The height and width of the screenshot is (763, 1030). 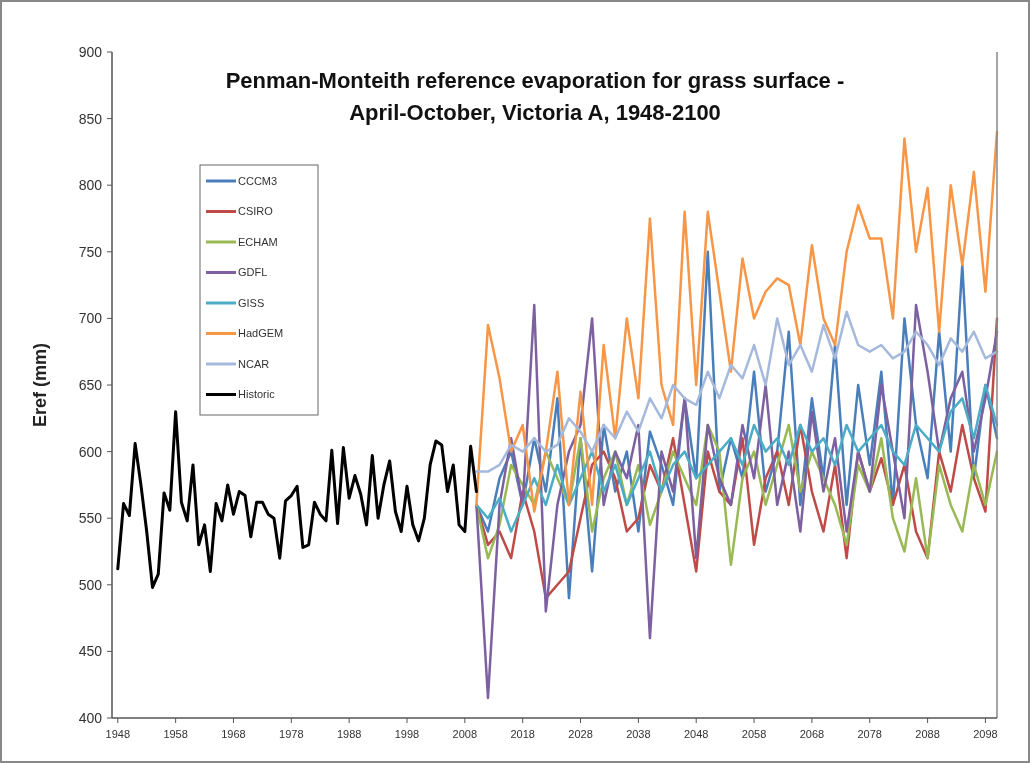 What do you see at coordinates (90, 717) in the screenshot?
I see `y-tick-label: 400` at bounding box center [90, 717].